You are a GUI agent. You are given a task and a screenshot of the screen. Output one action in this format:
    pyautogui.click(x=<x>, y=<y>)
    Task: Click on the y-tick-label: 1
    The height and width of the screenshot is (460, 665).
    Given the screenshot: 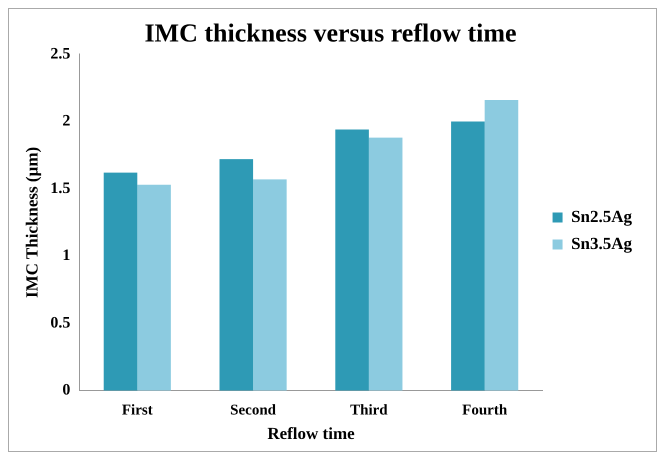 What is the action you would take?
    pyautogui.click(x=66, y=255)
    